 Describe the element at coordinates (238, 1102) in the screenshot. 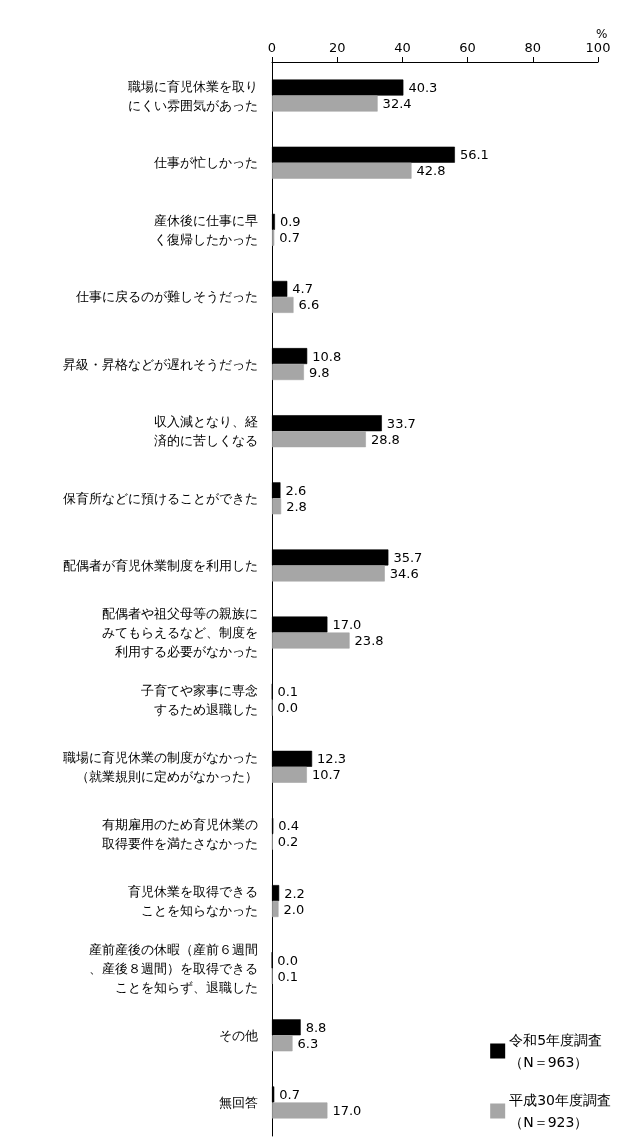

I see `y-tick-label: 無回答` at that location.